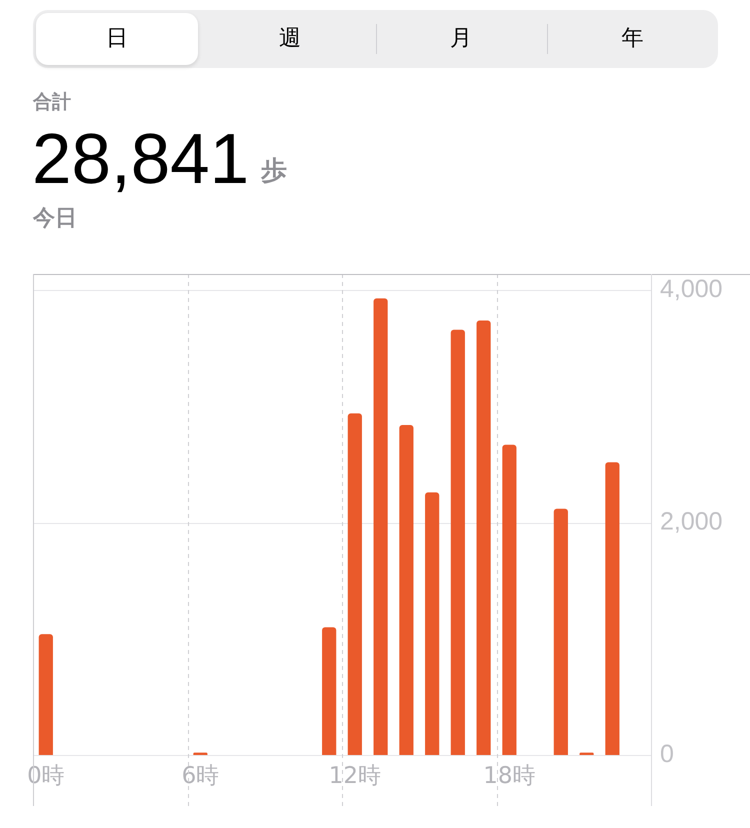 The height and width of the screenshot is (828, 750). What do you see at coordinates (46, 775) in the screenshot?
I see `x-tick-label: 0時` at bounding box center [46, 775].